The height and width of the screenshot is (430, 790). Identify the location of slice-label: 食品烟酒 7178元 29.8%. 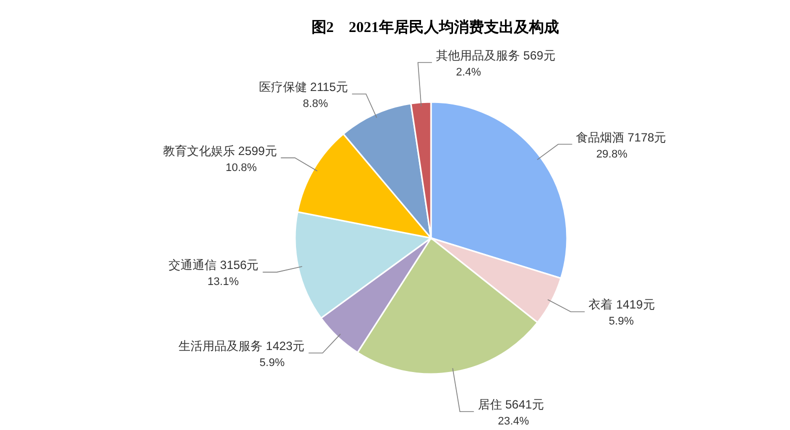
(621, 145).